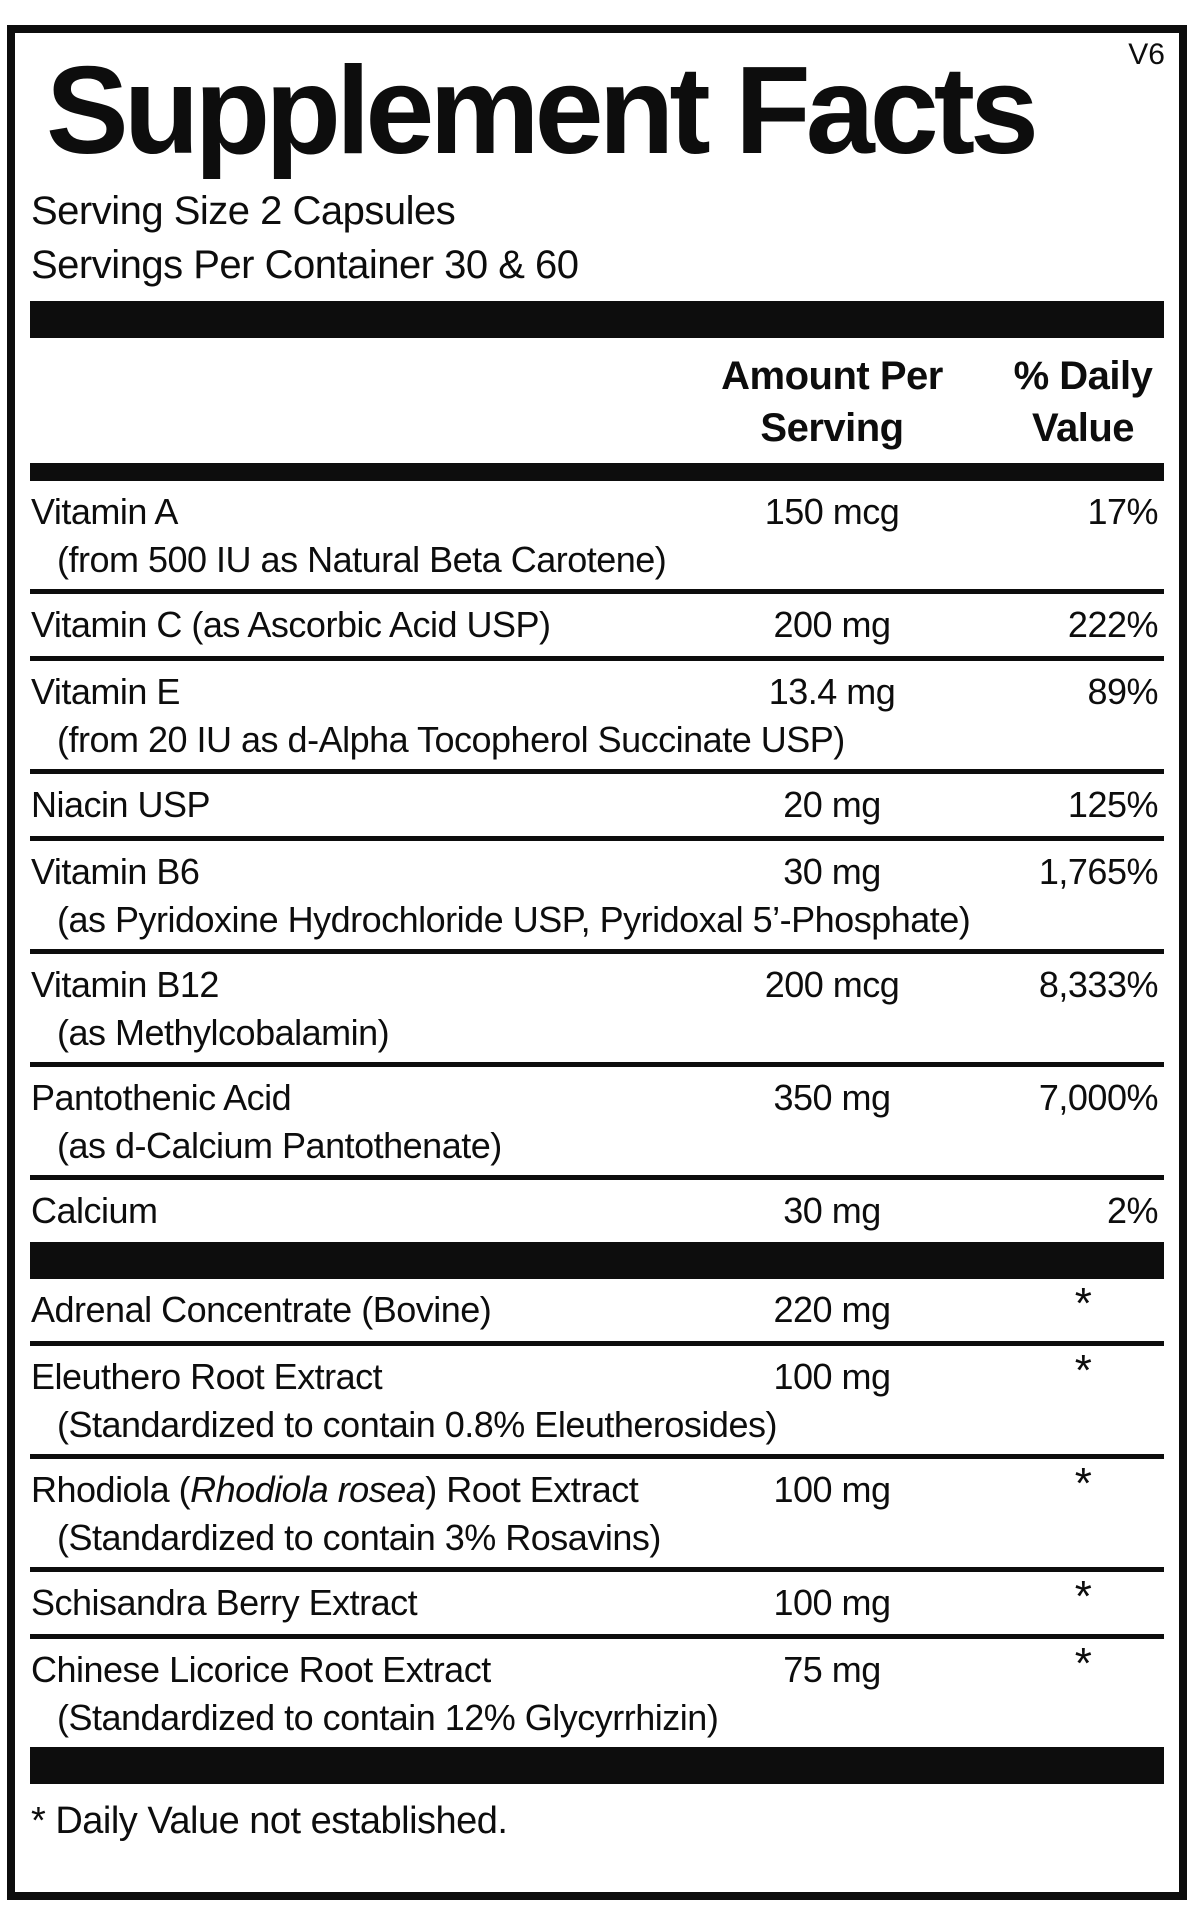  What do you see at coordinates (243, 211) in the screenshot?
I see `serving-size: Serving Size 2 Capsules` at bounding box center [243, 211].